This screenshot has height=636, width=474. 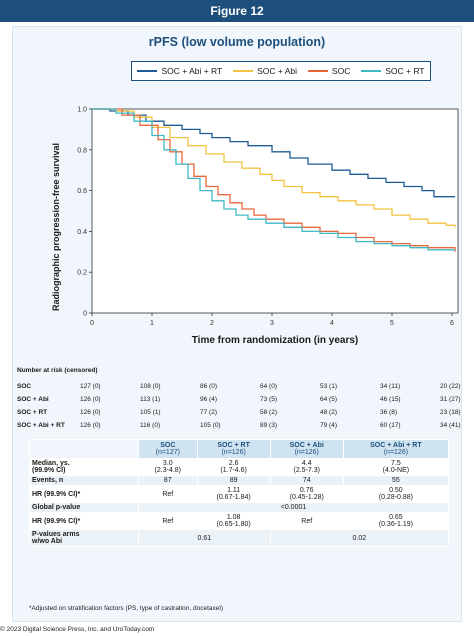 What do you see at coordinates (82, 110) in the screenshot?
I see `y-tick-label: 1.0` at bounding box center [82, 110].